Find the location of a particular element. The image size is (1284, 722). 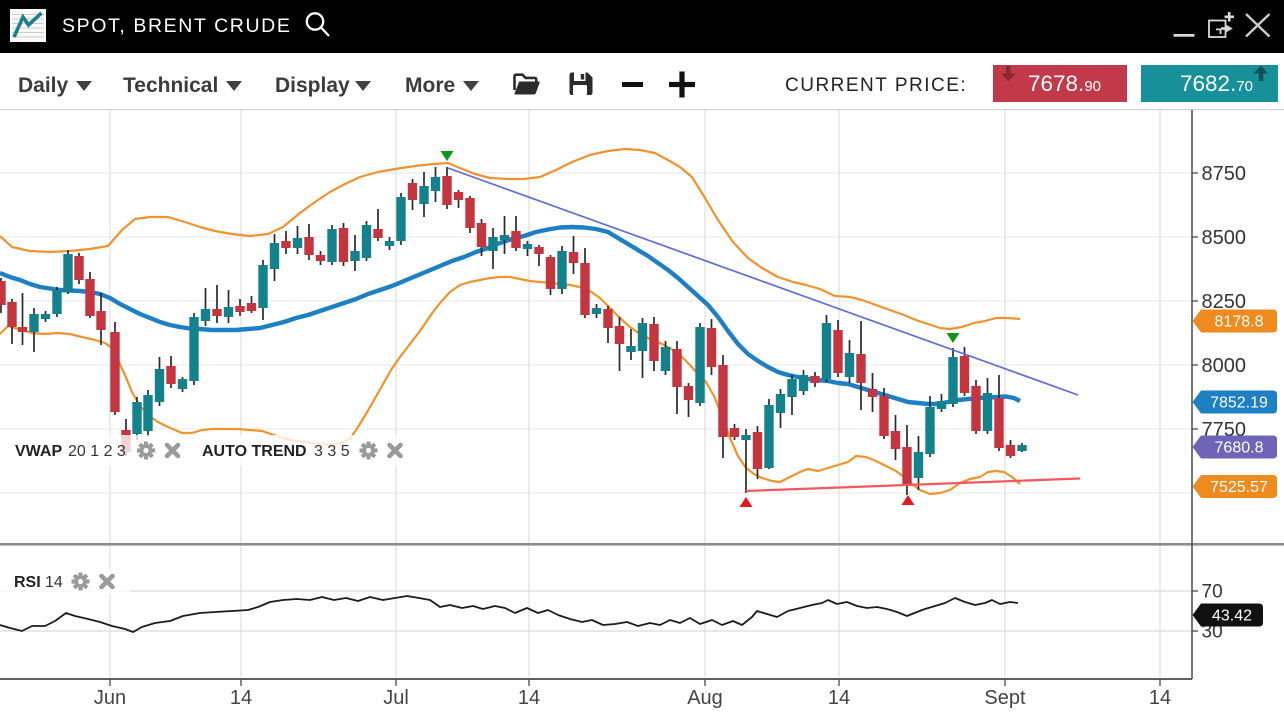

svg-text: 7525.57 is located at coordinates (1239, 487).